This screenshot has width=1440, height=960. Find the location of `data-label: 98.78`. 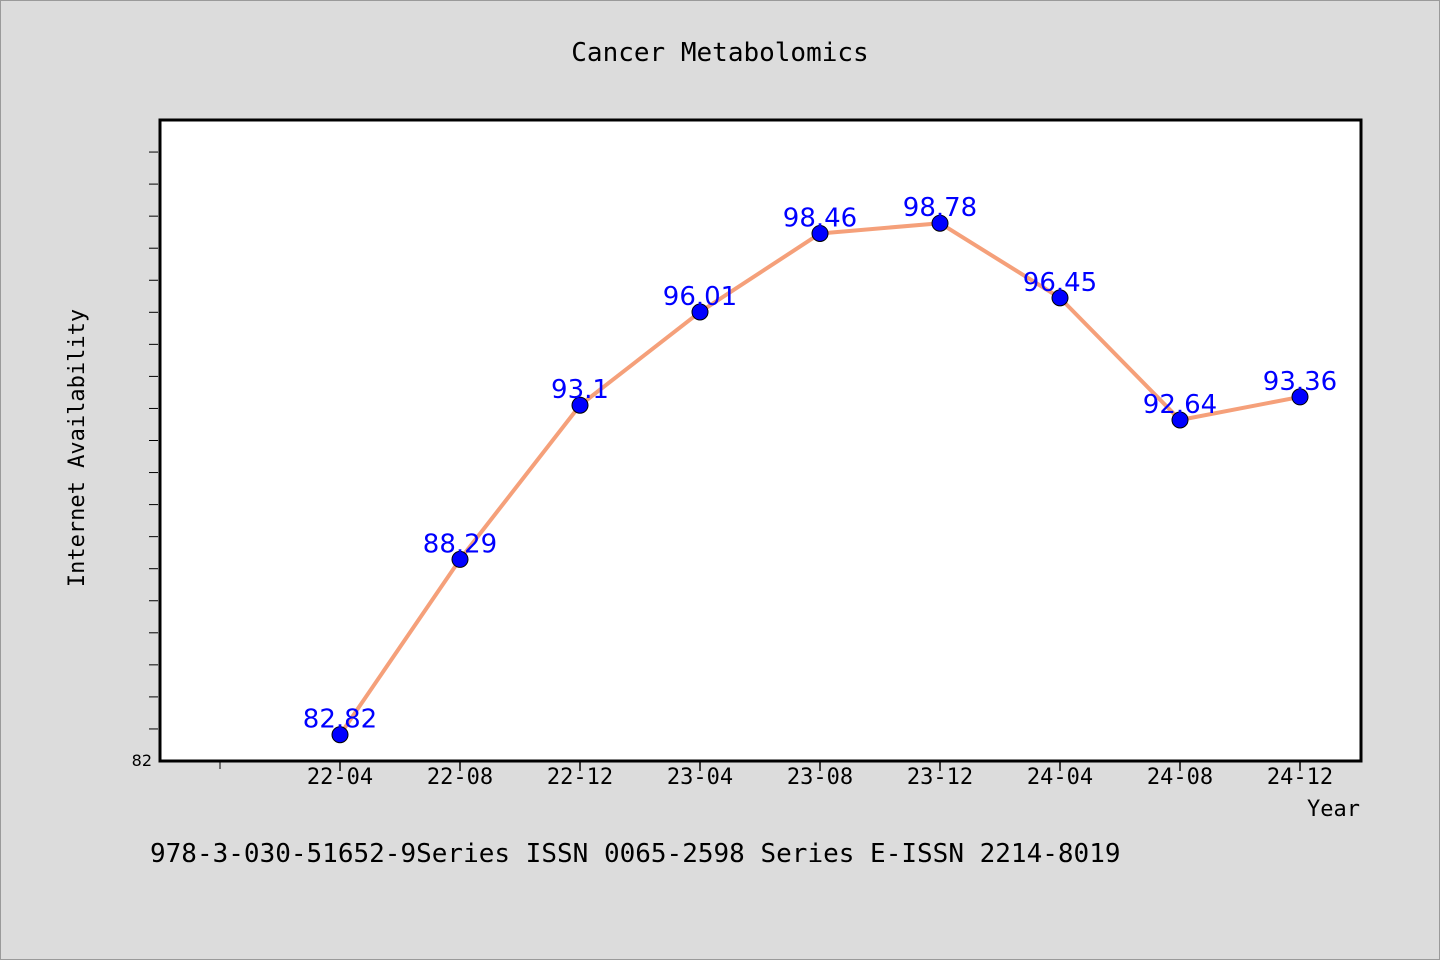

data-label: 98.78 is located at coordinates (940, 208).